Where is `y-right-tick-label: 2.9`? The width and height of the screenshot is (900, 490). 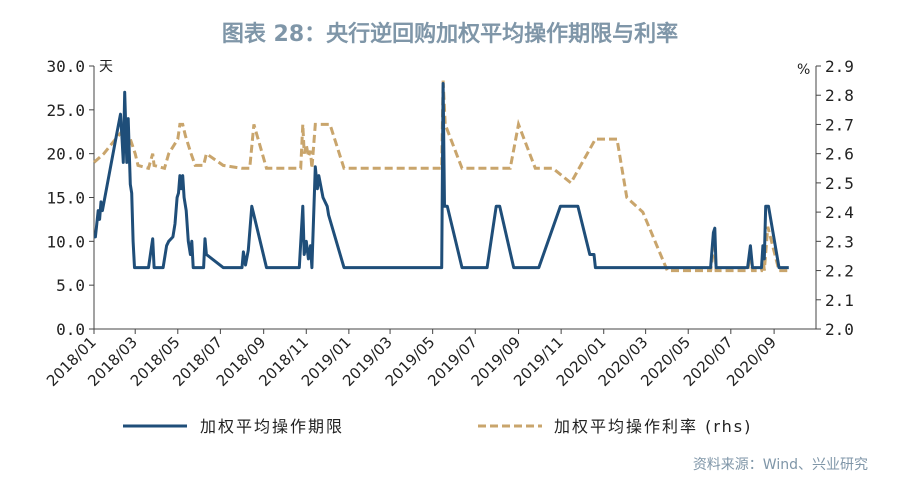
y-right-tick-label: 2.9 is located at coordinates (839, 66).